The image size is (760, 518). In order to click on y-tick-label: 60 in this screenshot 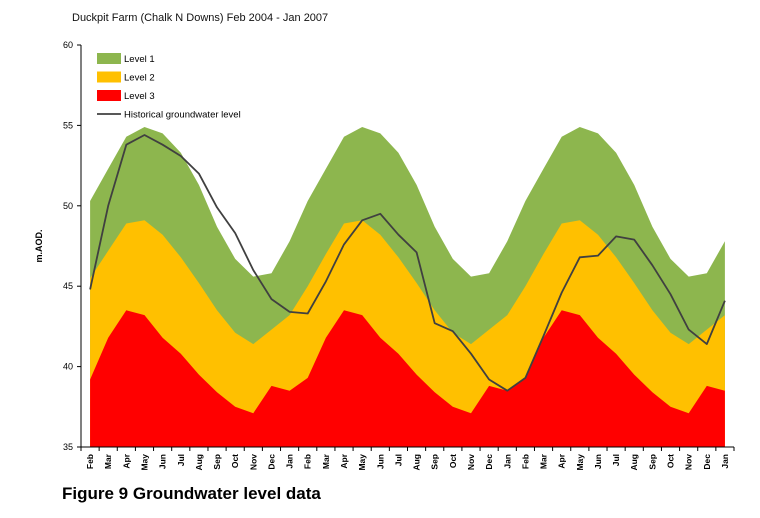, I will do `click(68, 45)`.